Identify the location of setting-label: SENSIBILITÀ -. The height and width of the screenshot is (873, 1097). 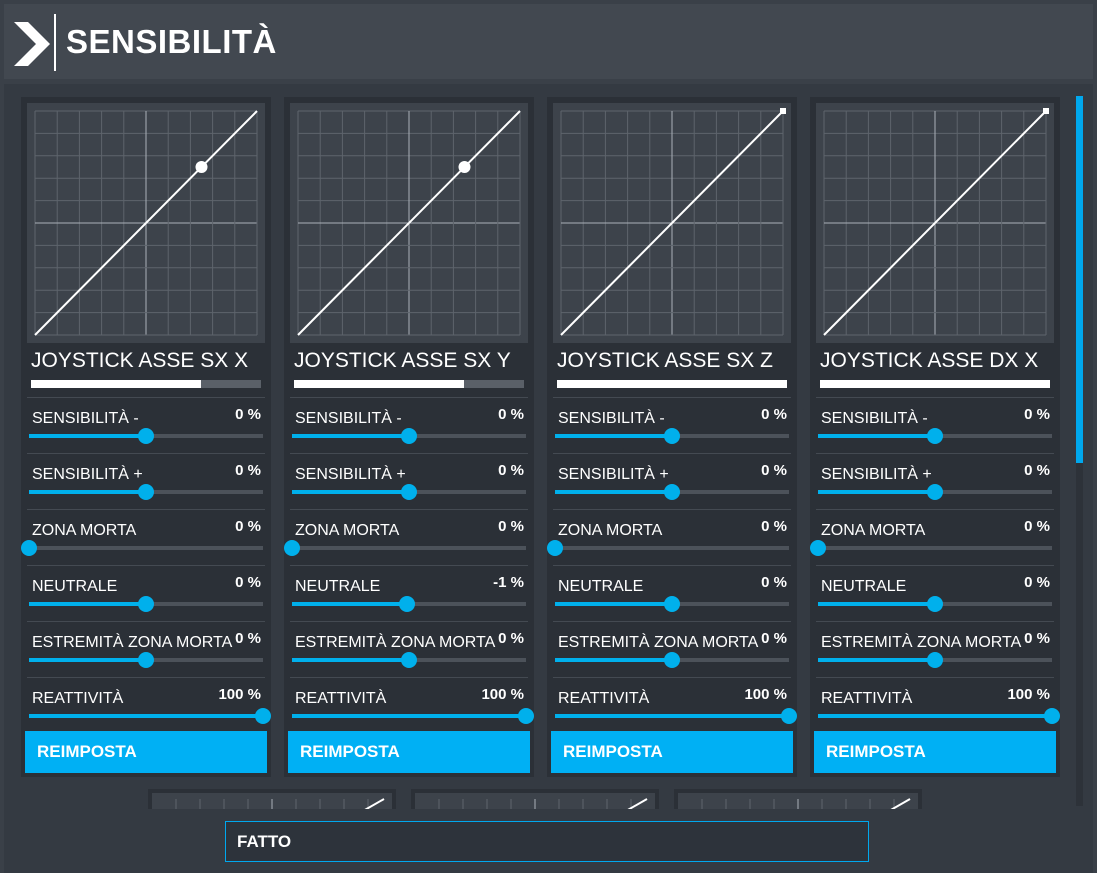
(611, 418).